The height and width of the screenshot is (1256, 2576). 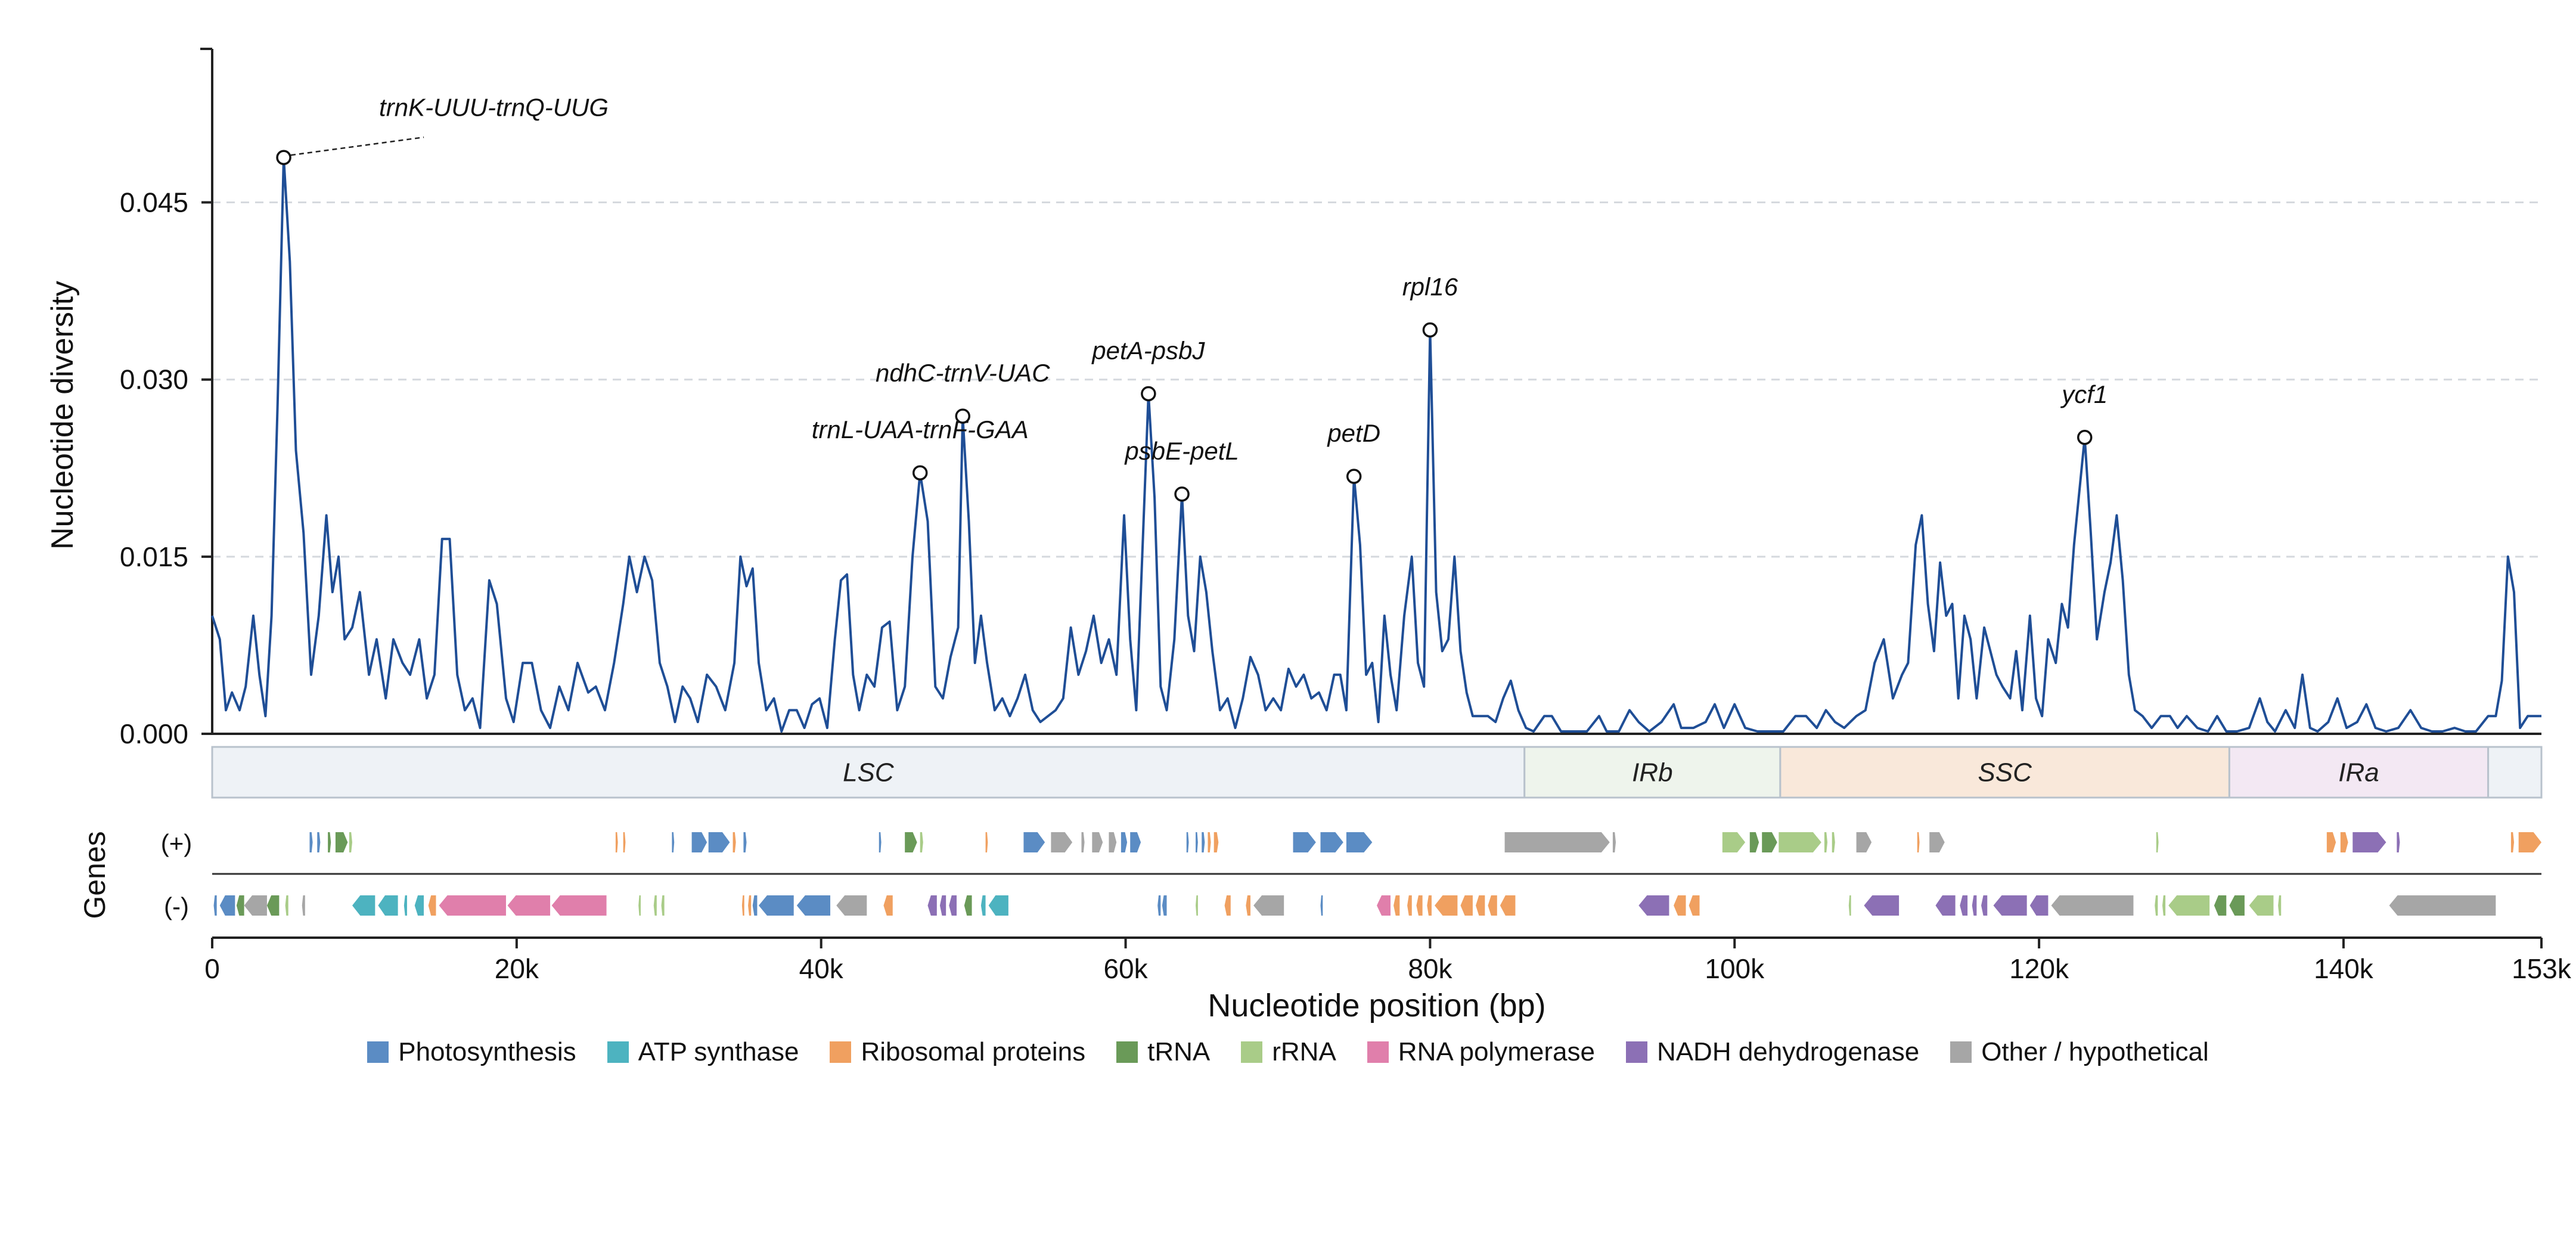 What do you see at coordinates (154, 379) in the screenshot?
I see `y-tick-label: 0.030` at bounding box center [154, 379].